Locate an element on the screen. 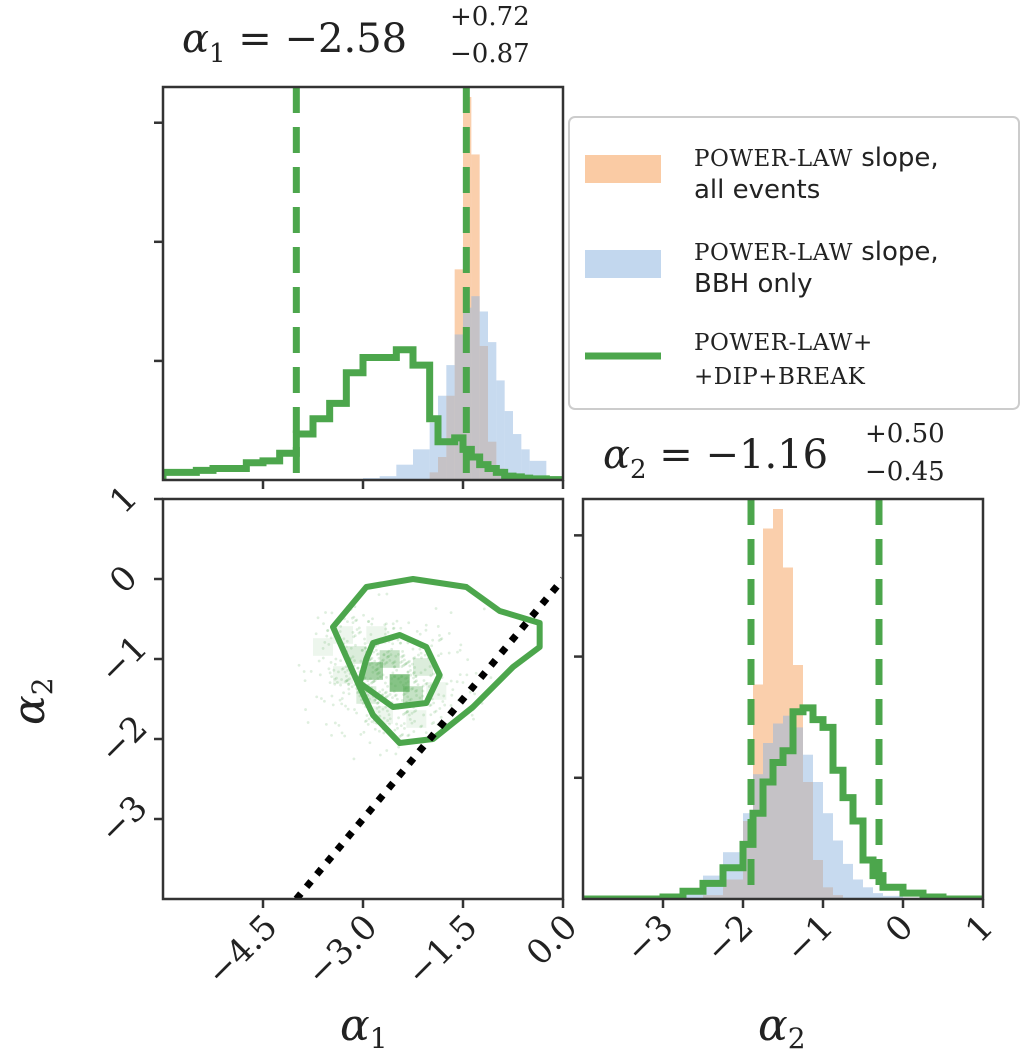  legend-entry-2-line-1: POWER-LAW slope, is located at coordinates (816, 252).